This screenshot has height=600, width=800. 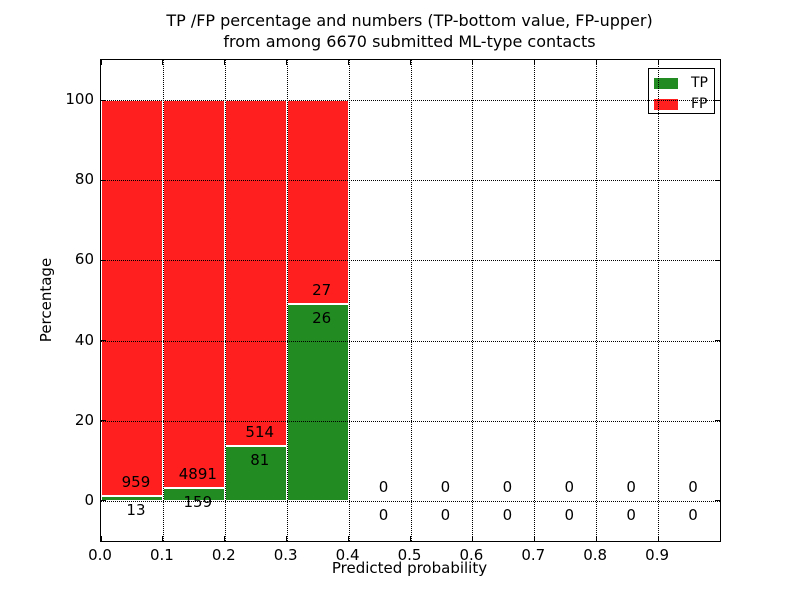 I want to click on tp-count-label: 159, so click(x=198, y=502).